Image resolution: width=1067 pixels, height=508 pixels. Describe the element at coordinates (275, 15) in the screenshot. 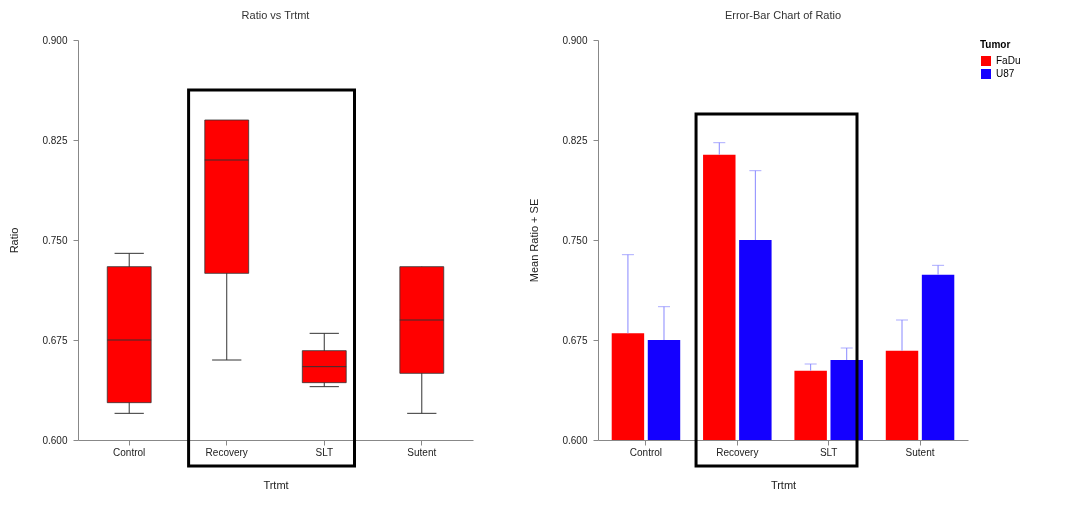

I see `chart-title: Ratio vs Trtmt` at that location.